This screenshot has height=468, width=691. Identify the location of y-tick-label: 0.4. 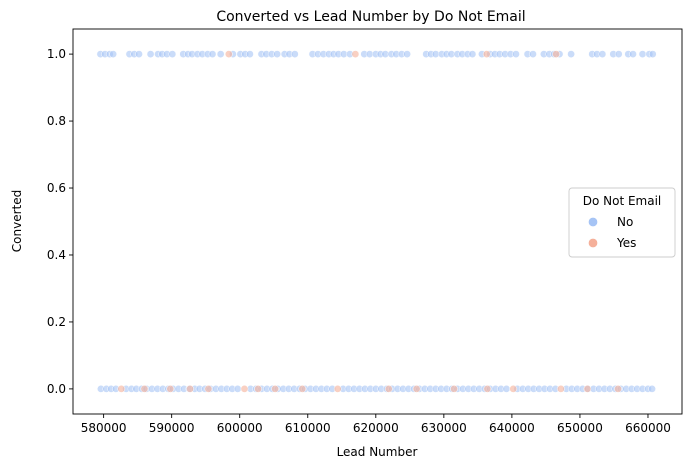
(56, 255).